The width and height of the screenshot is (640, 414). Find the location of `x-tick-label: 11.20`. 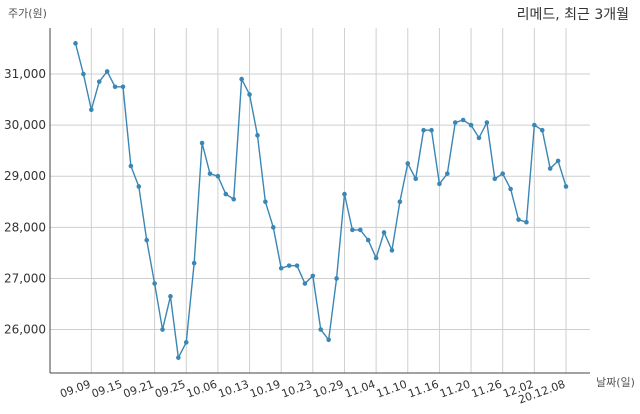

x-tick-label: 11.20 is located at coordinates (455, 389).